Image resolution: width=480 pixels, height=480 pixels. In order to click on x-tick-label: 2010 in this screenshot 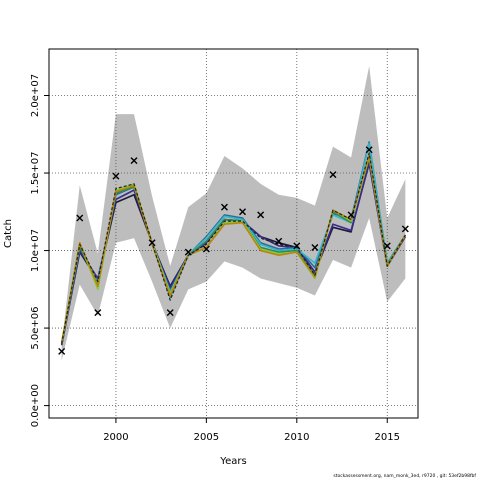, I will do `click(296, 437)`.